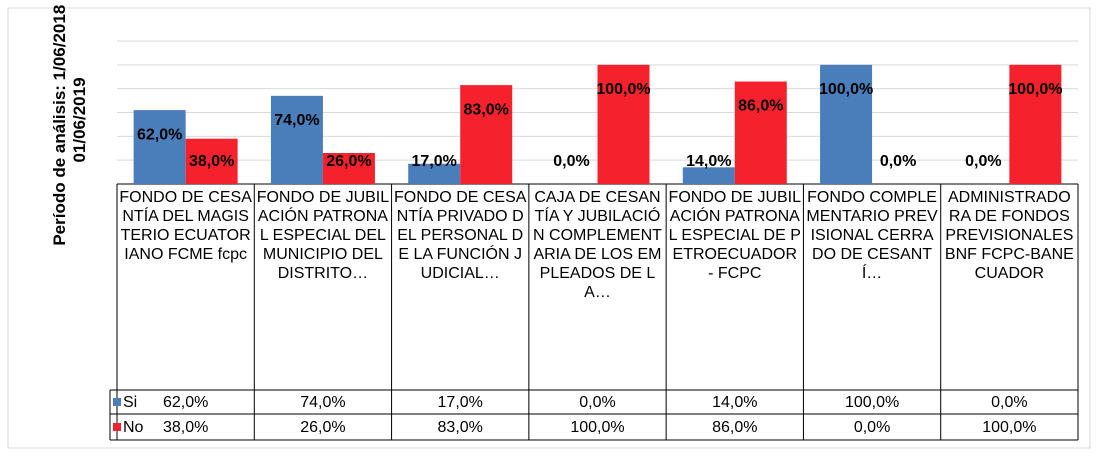 The width and height of the screenshot is (1098, 456). I want to click on table-value: 17,0%, so click(460, 402).